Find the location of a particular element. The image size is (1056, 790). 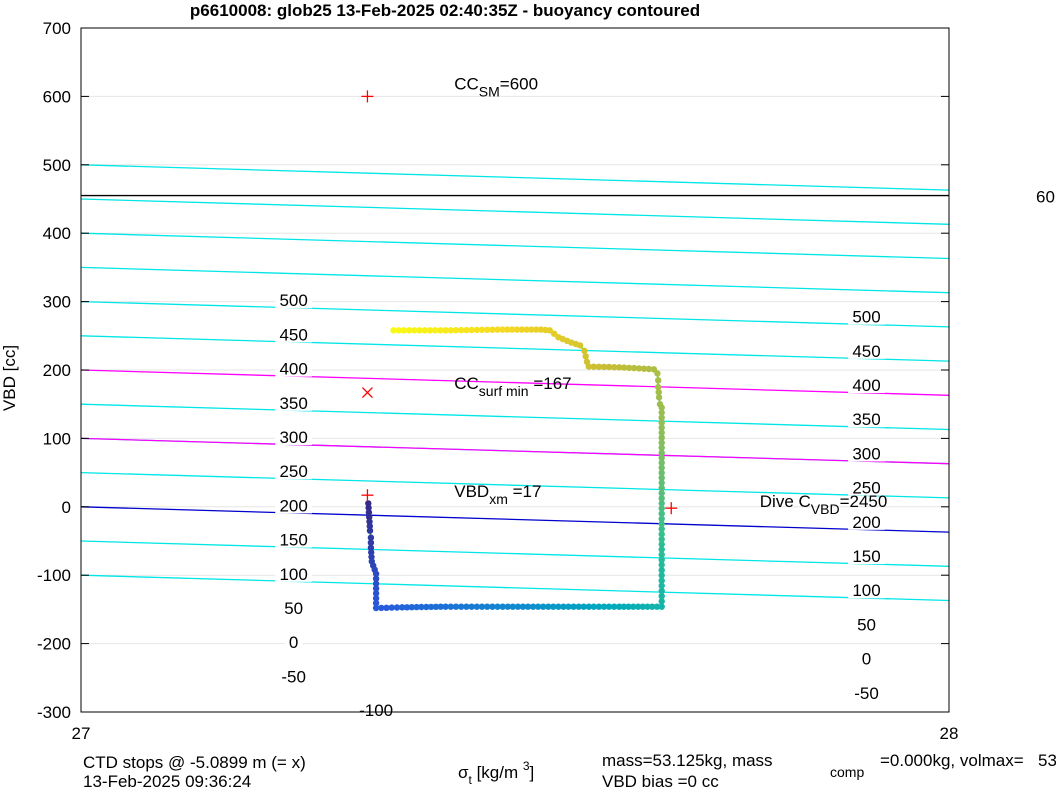

contour-label-right: 150 is located at coordinates (866, 556).